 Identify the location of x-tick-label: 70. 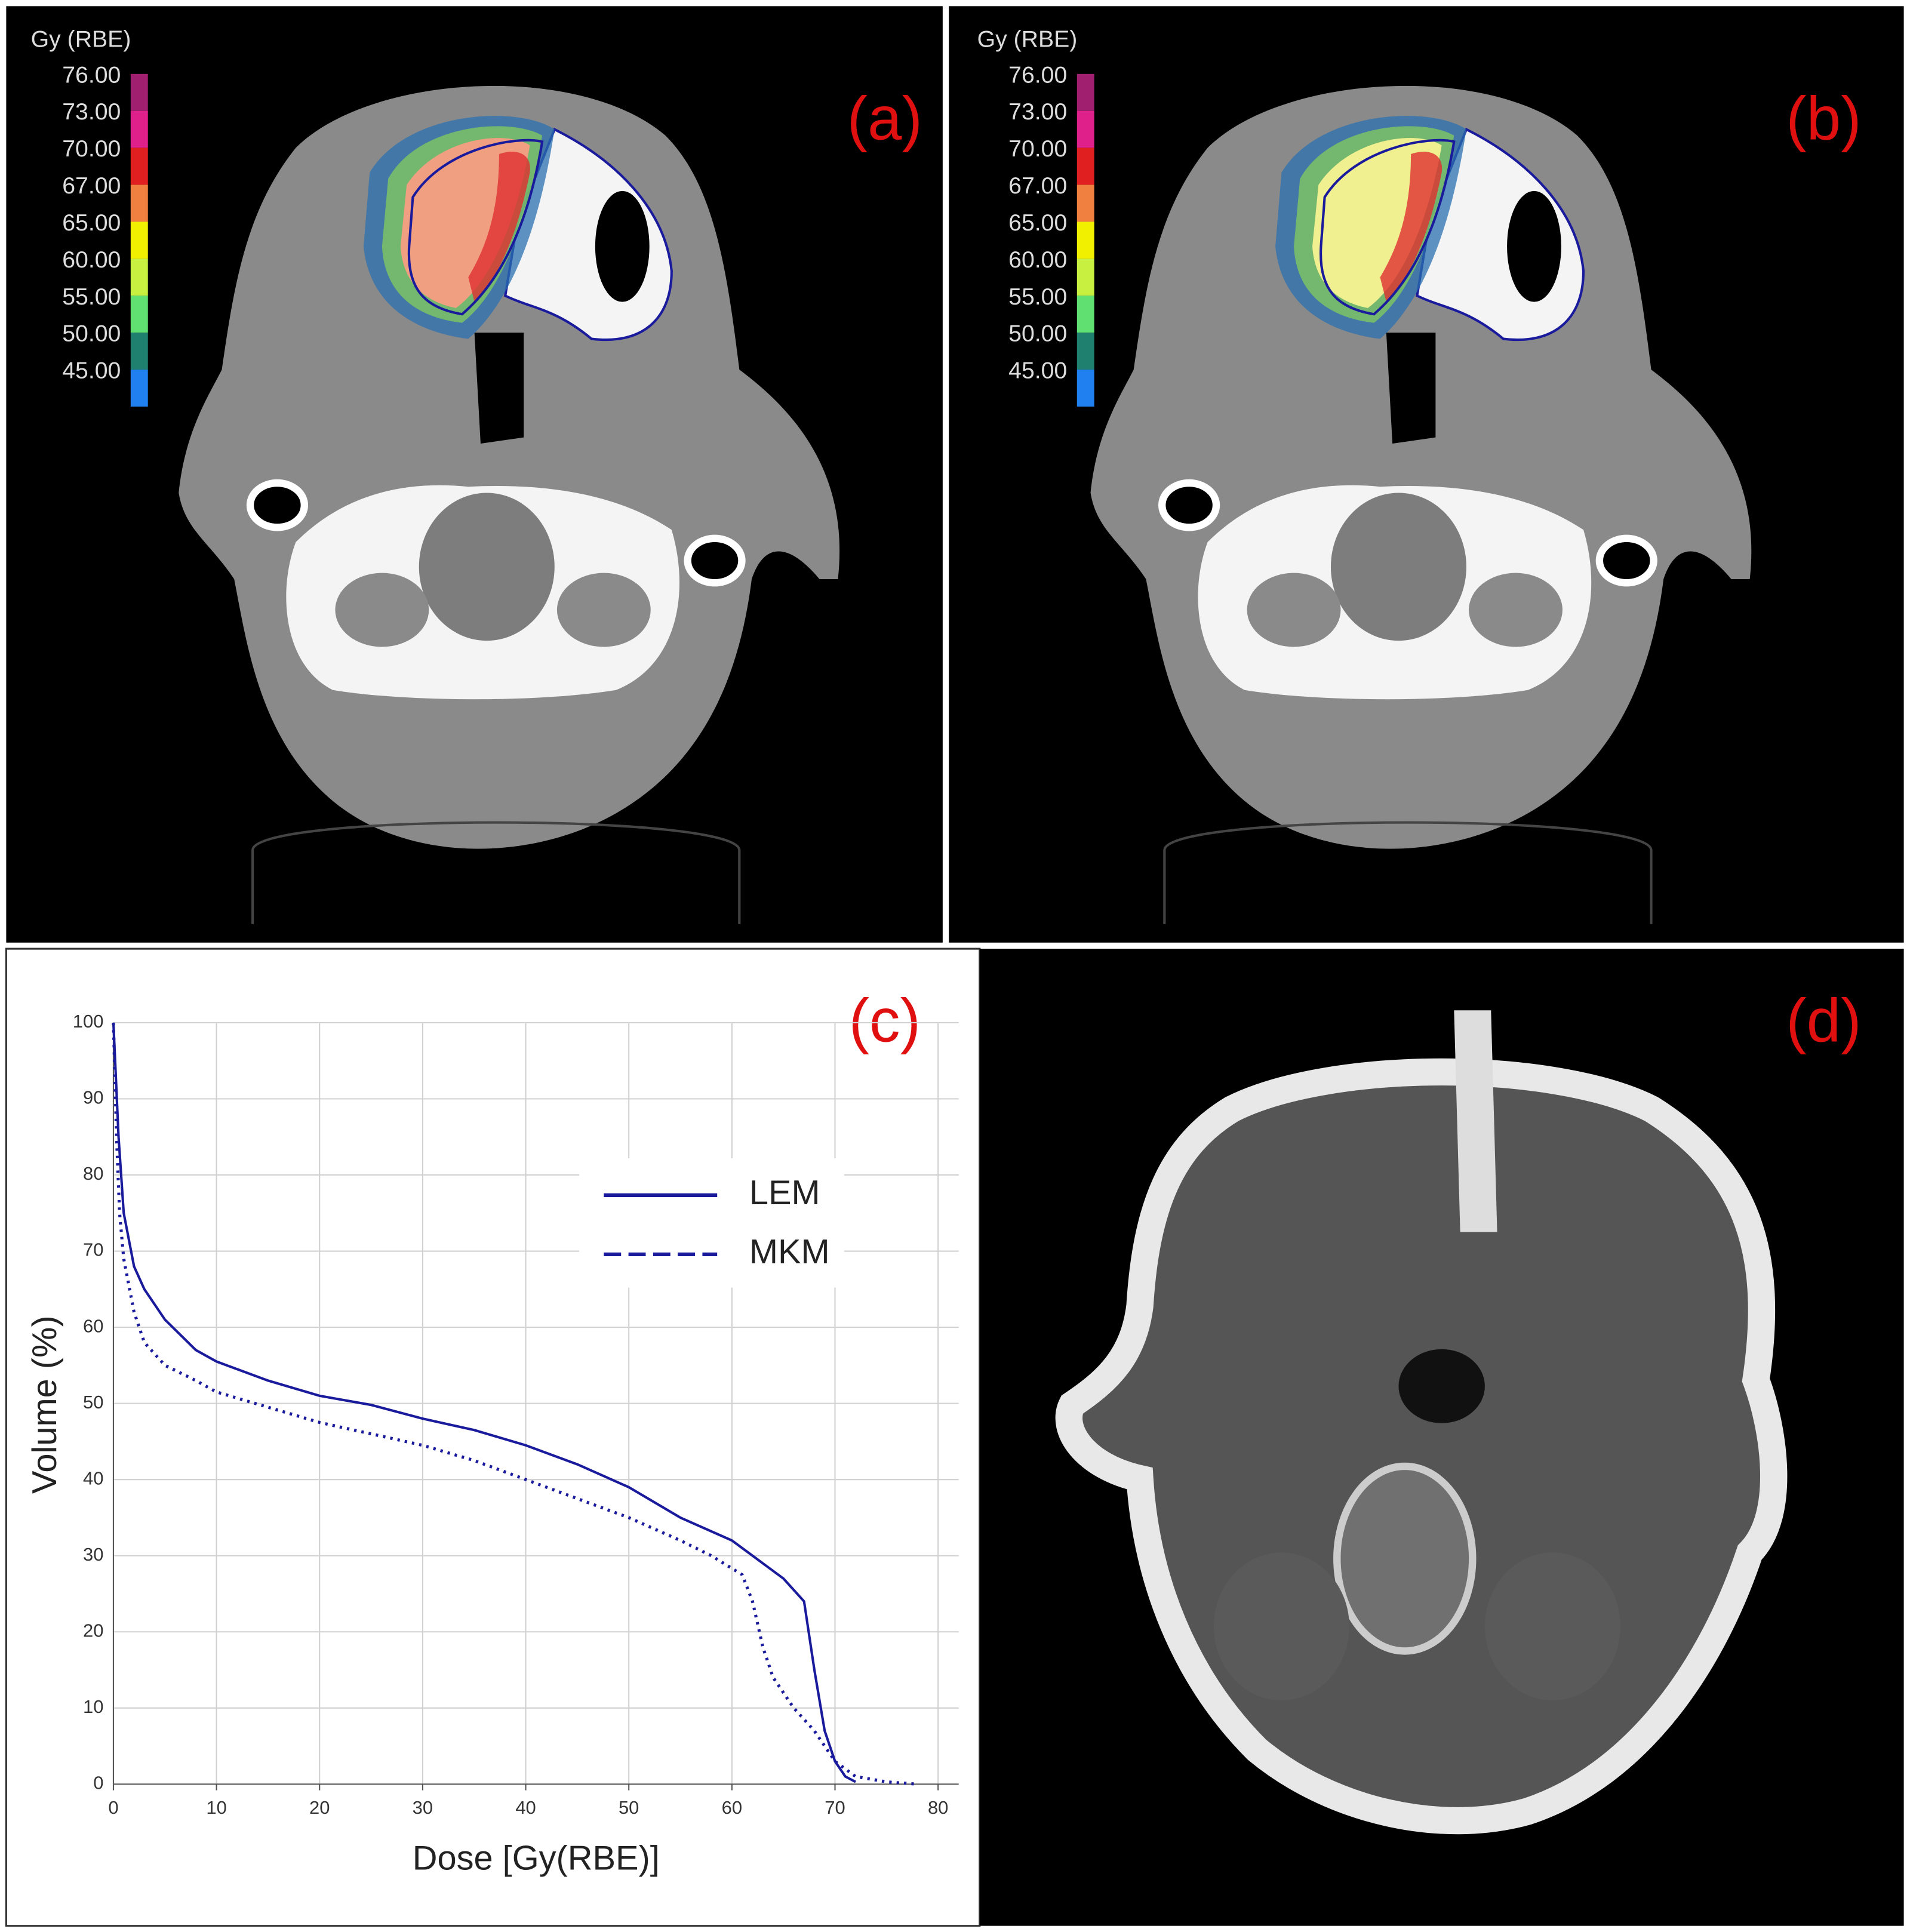
(835, 1807).